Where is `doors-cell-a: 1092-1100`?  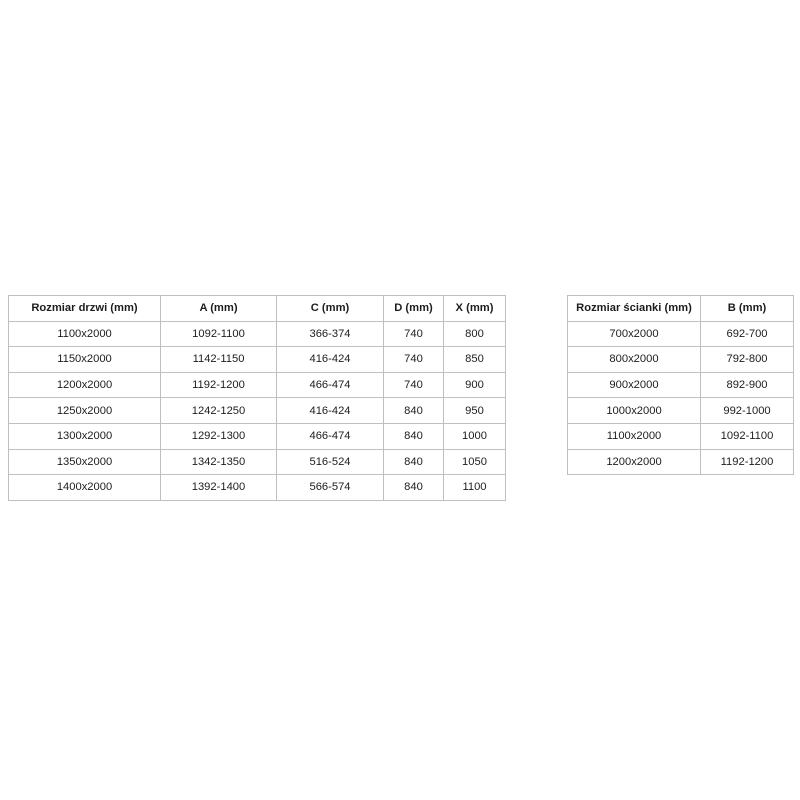 doors-cell-a: 1092-1100 is located at coordinates (218, 334).